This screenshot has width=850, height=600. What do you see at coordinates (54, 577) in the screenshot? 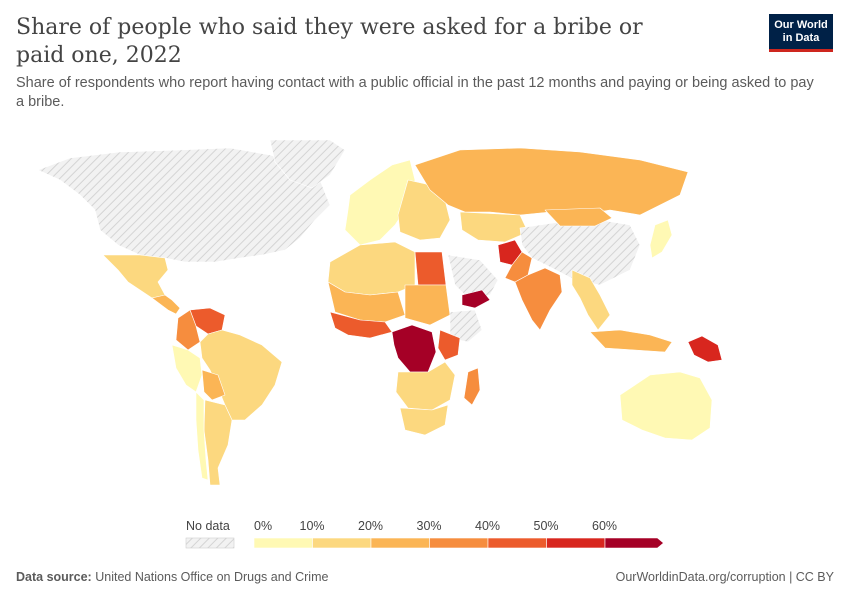
I see `data-source-label: Data source:` at bounding box center [54, 577].